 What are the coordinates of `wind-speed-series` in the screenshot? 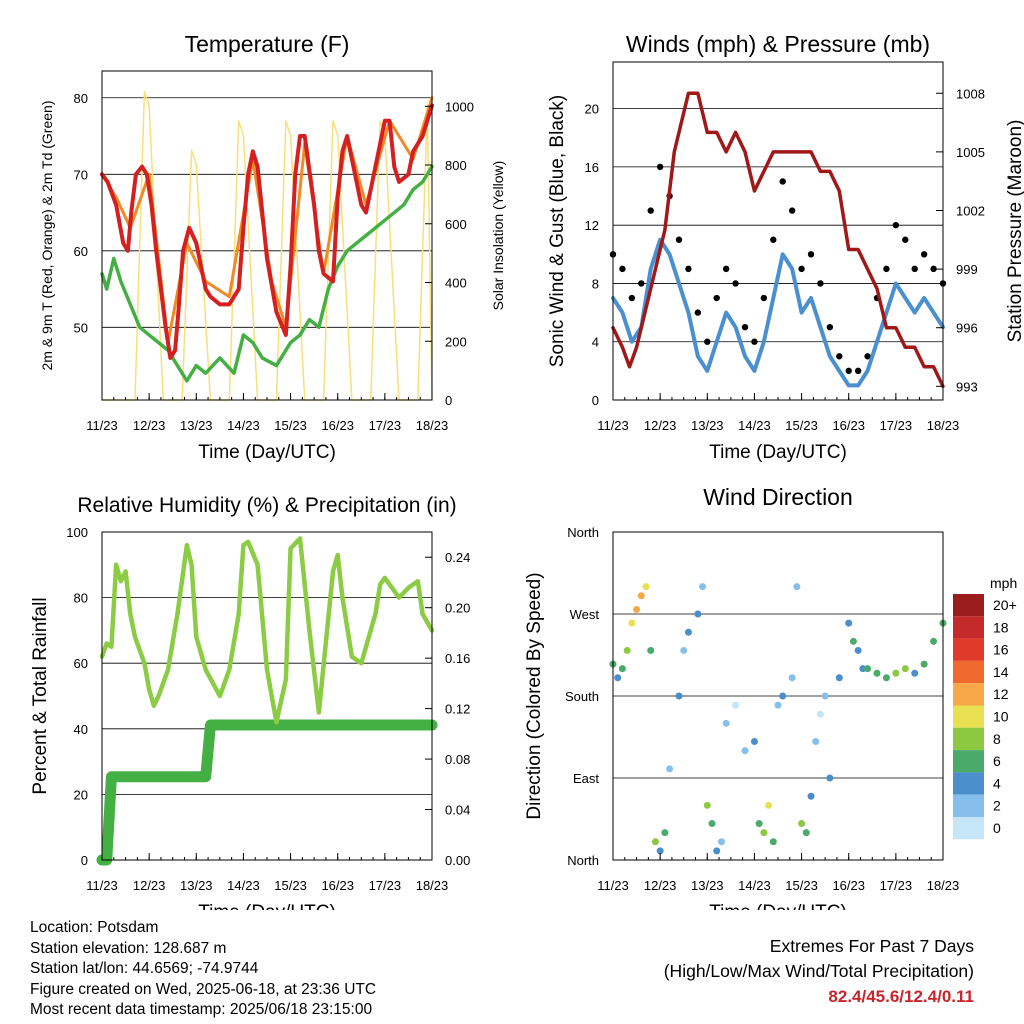 It's located at (778, 312).